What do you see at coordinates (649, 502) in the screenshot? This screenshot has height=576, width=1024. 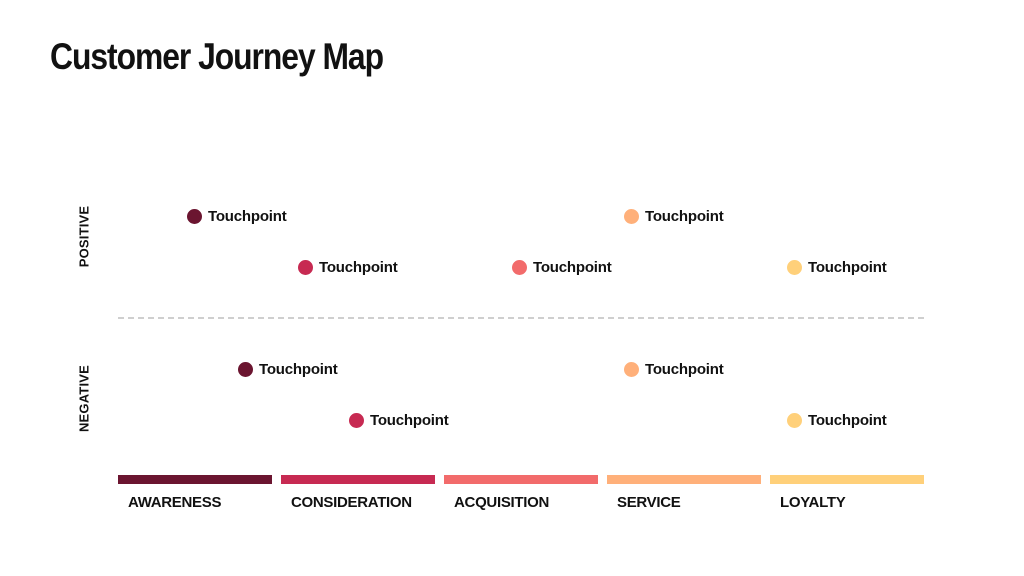 I see `stage-label: SERVICE` at bounding box center [649, 502].